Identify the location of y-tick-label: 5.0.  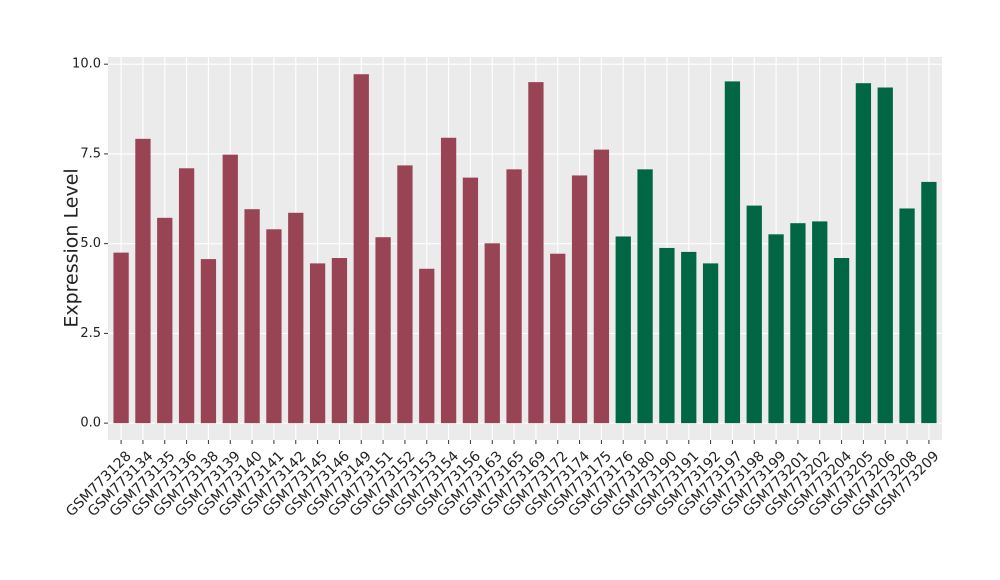
(90, 243).